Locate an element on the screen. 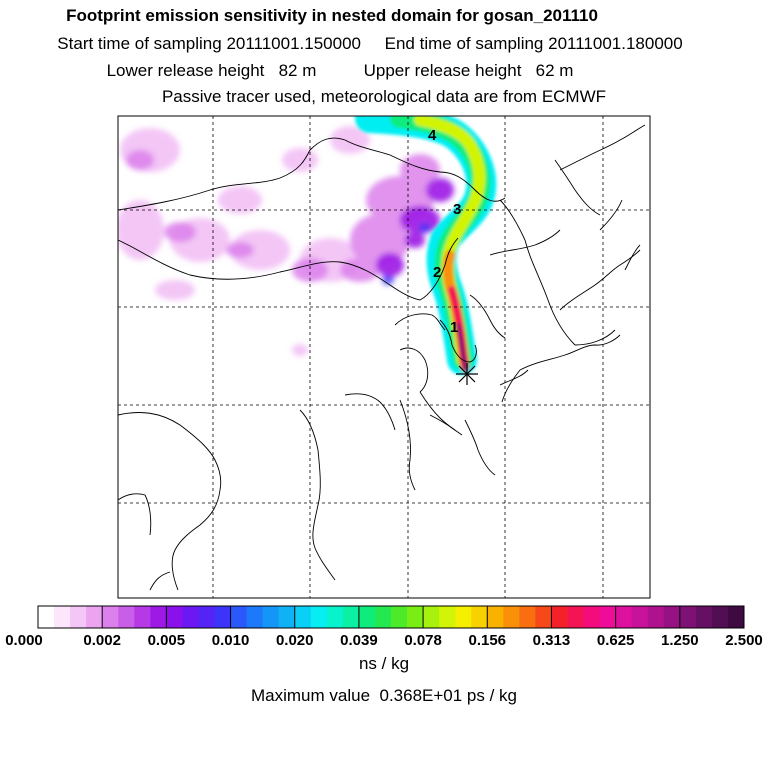 This screenshot has width=768, height=768. colorbar-tick-label: 0.005 is located at coordinates (167, 640).